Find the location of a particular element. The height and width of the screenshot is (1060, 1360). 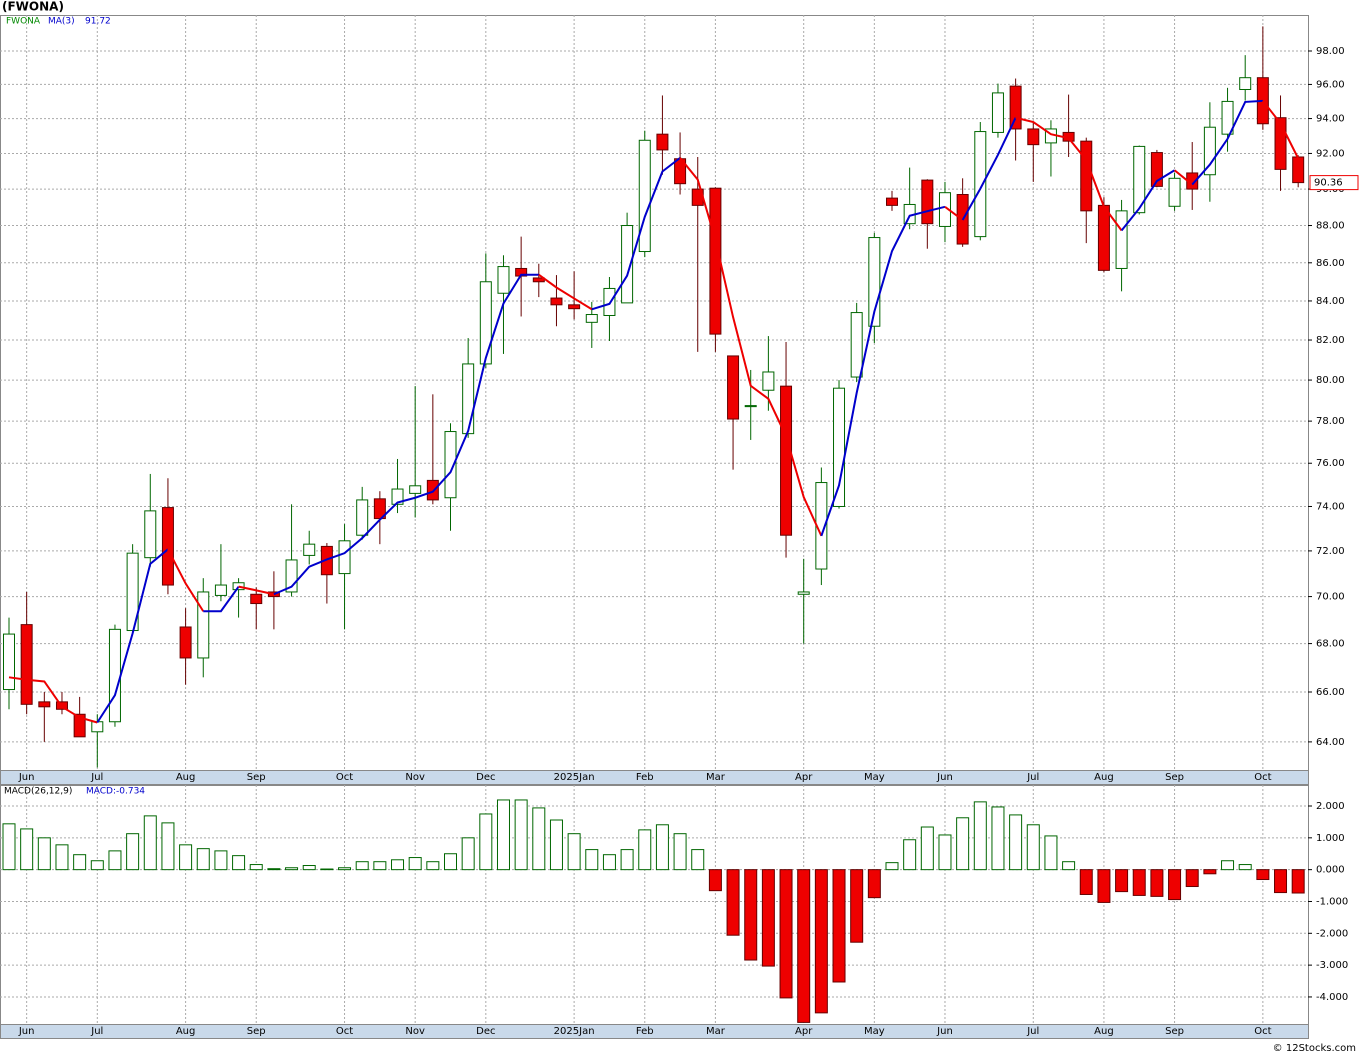

legend-value: 91.72 is located at coordinates (98, 22).